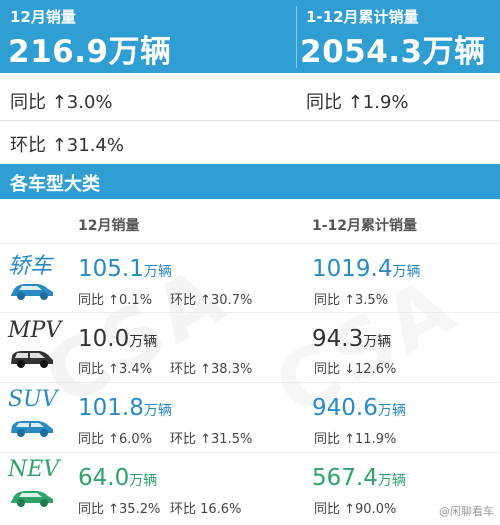  I want to click on sedan-ytd-unit: 万辆, so click(406, 272).